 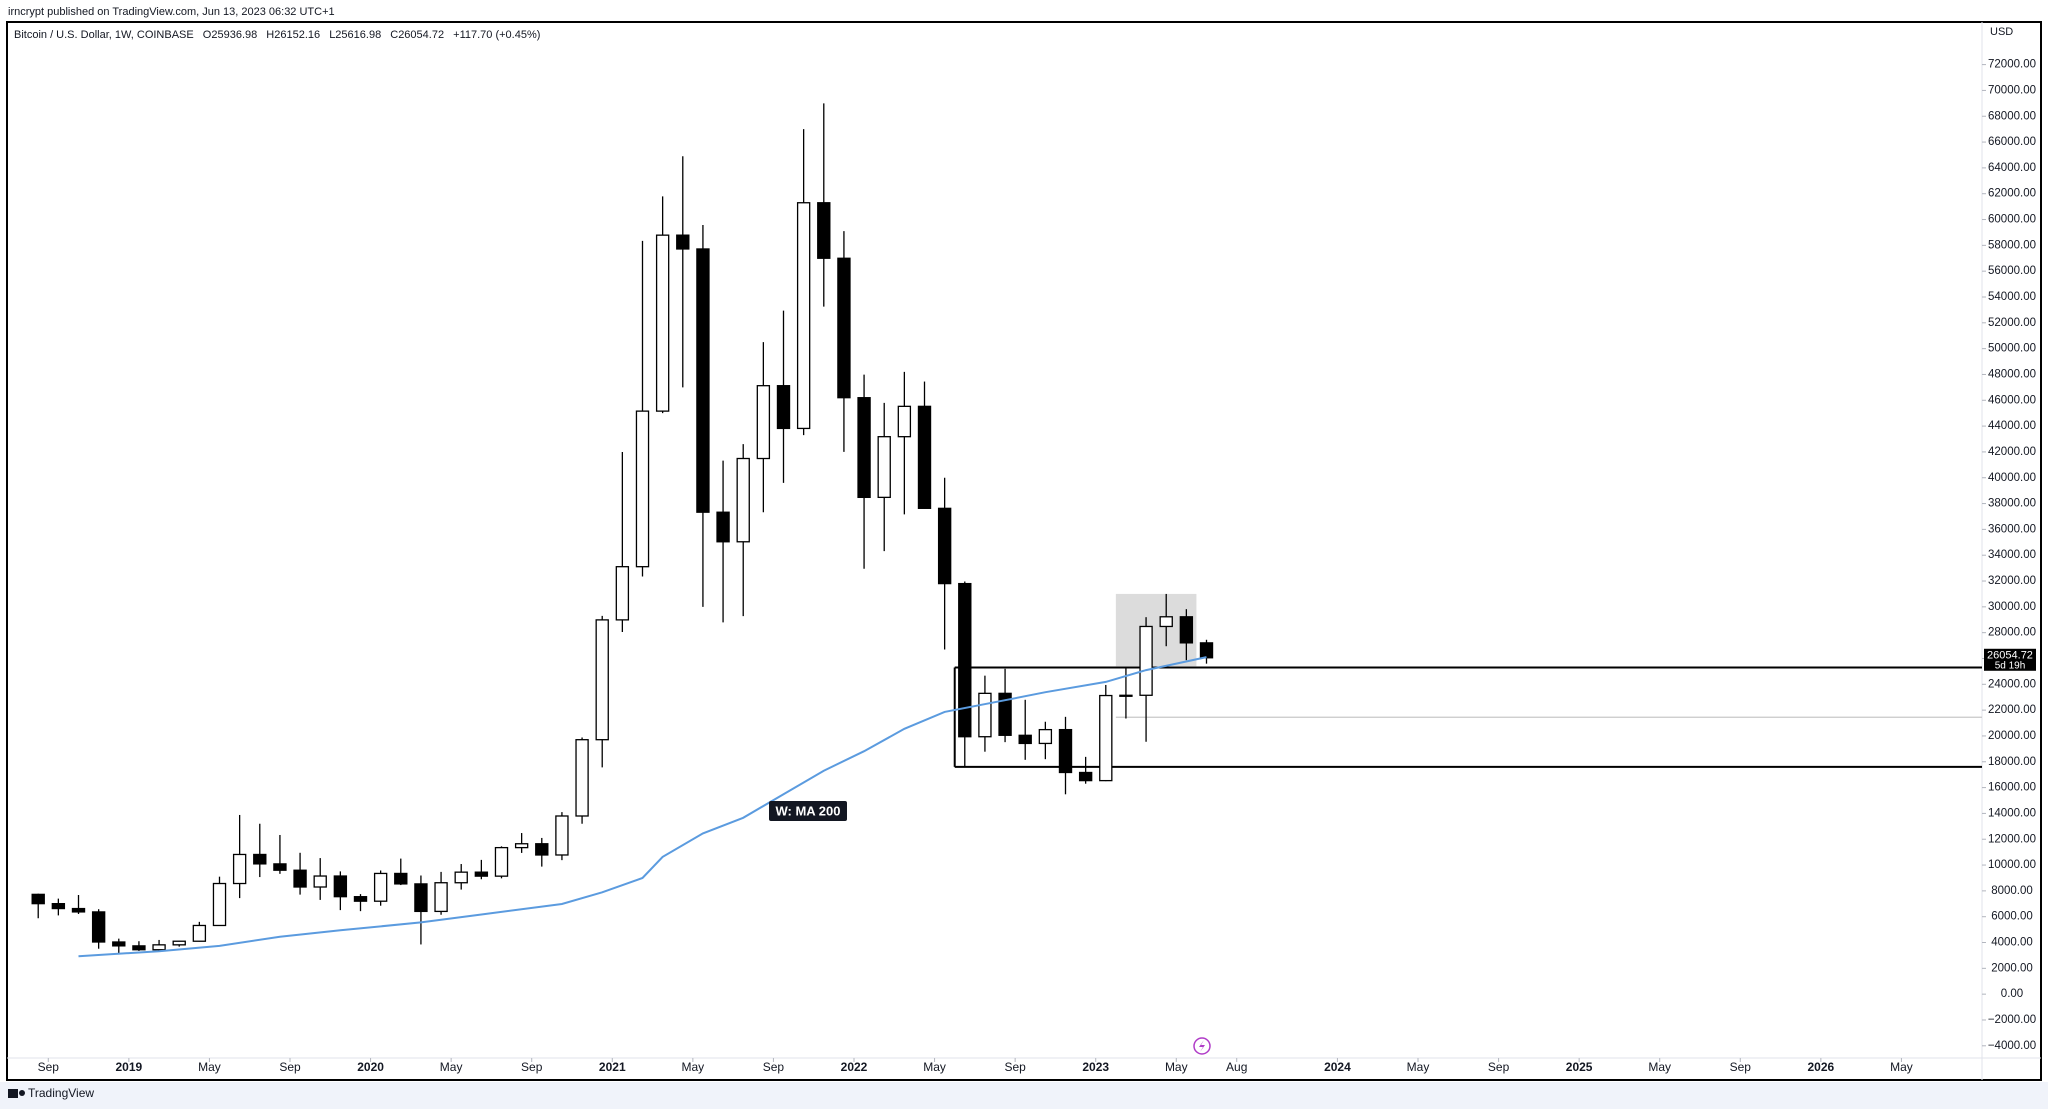 What do you see at coordinates (2001, 32) in the screenshot?
I see `currency: USD` at bounding box center [2001, 32].